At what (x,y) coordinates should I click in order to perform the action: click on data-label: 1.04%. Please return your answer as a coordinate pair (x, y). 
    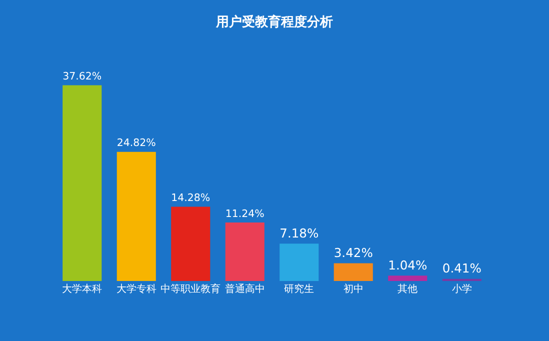
    Looking at the image, I should click on (408, 265).